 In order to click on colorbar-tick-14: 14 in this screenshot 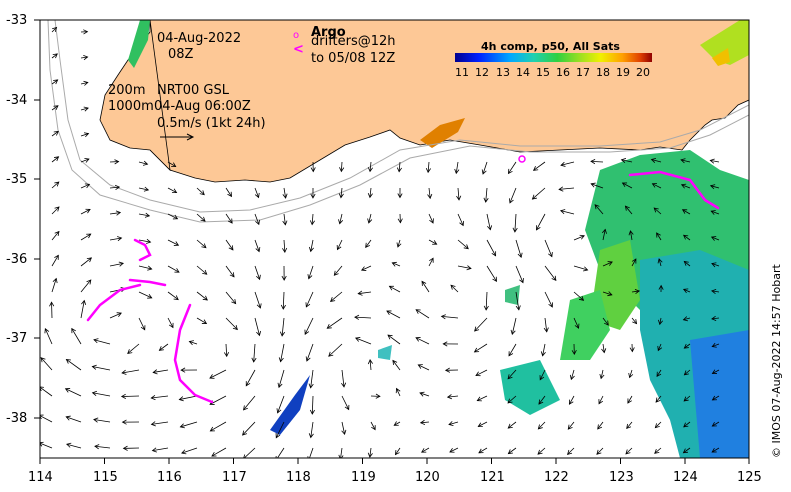, I will do `click(523, 72)`.